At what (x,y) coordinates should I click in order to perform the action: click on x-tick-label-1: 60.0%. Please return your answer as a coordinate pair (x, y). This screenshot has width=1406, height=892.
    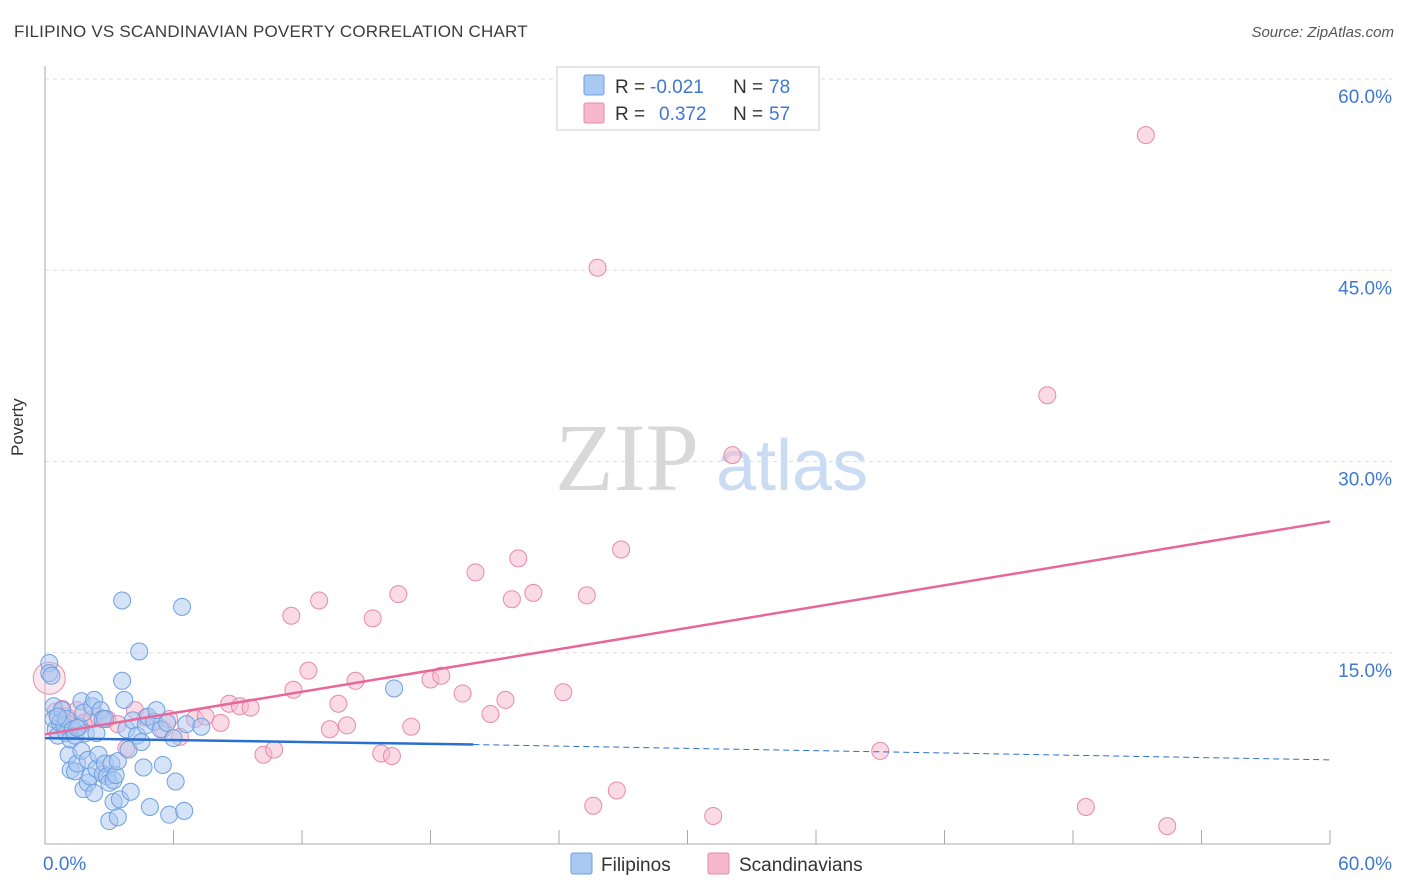
    Looking at the image, I should click on (1365, 864).